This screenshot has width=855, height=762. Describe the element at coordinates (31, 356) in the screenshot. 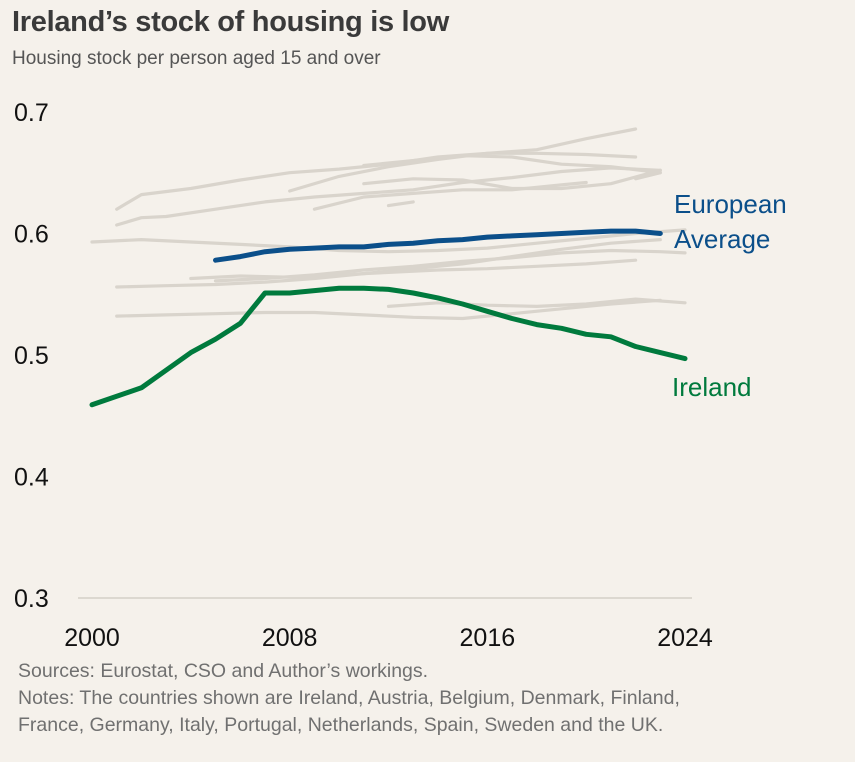

I see `y-tick-label: 0.5` at that location.